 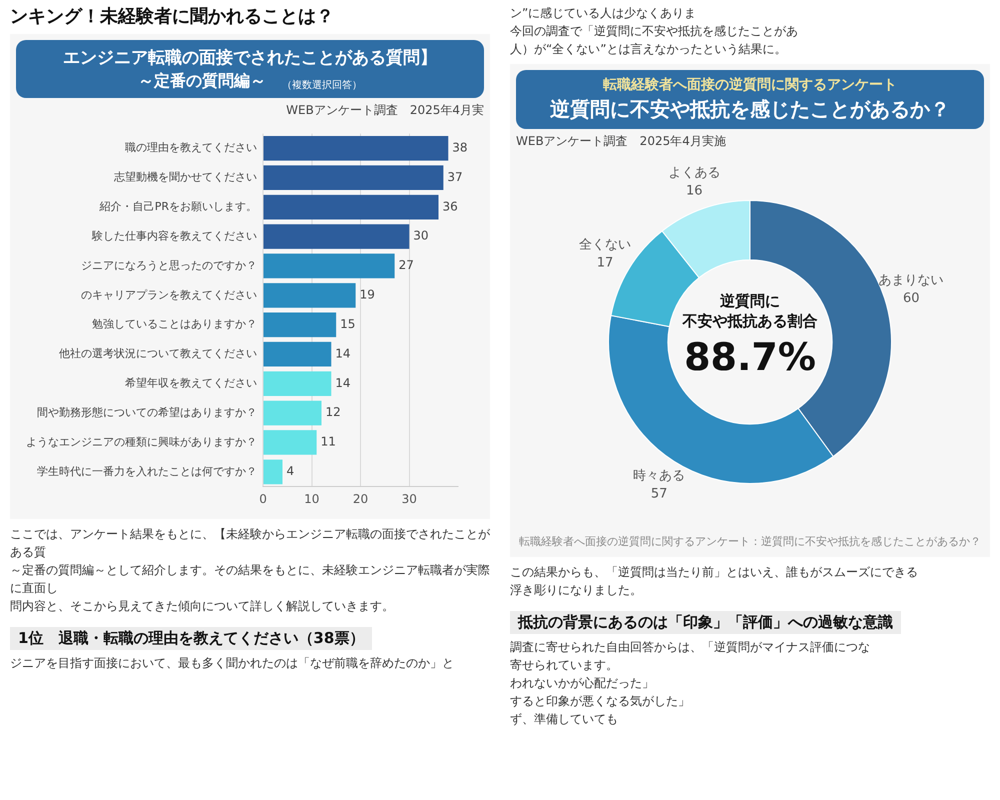 What do you see at coordinates (750, 356) in the screenshot?
I see `text: 88.7%` at bounding box center [750, 356].